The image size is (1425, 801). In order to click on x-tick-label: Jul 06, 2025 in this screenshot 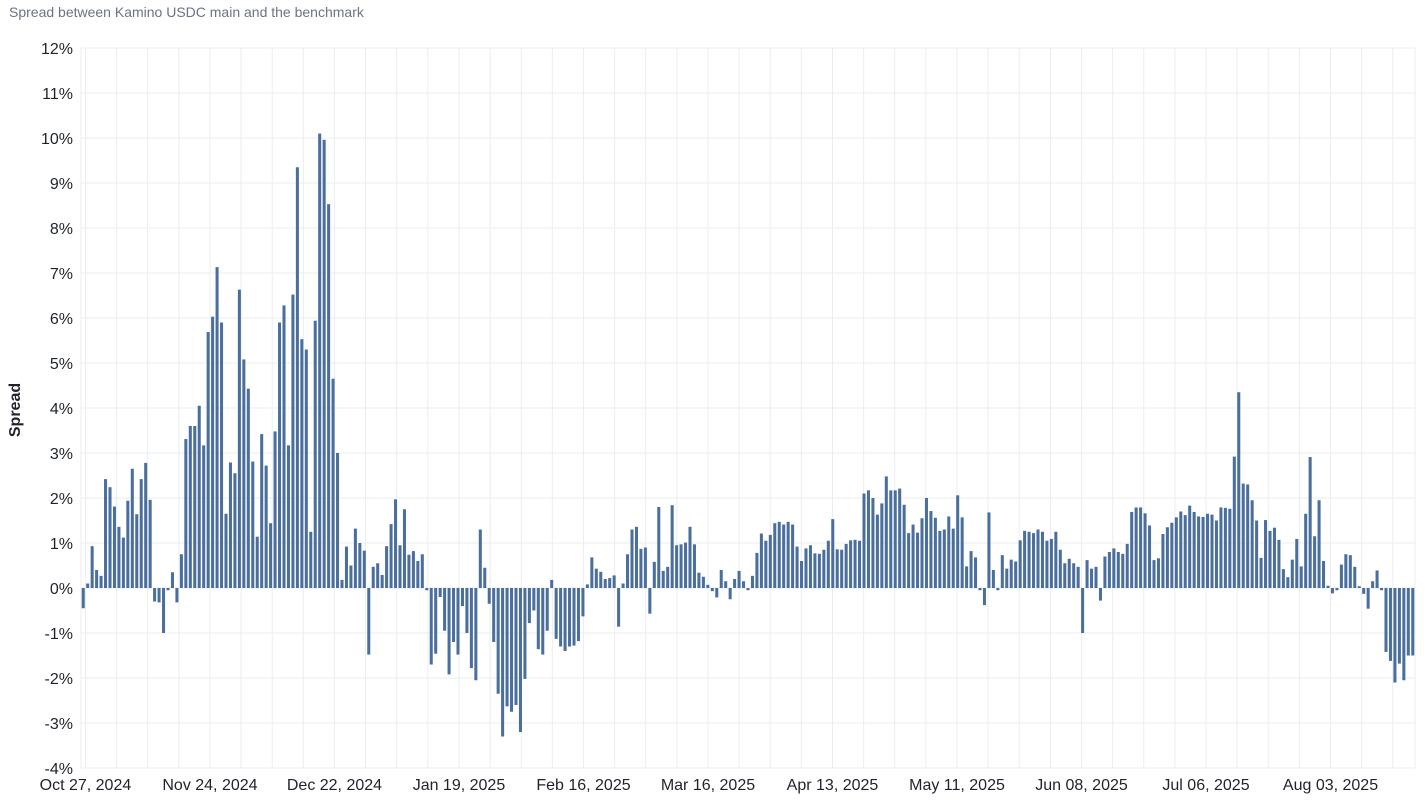, I will do `click(1205, 785)`.